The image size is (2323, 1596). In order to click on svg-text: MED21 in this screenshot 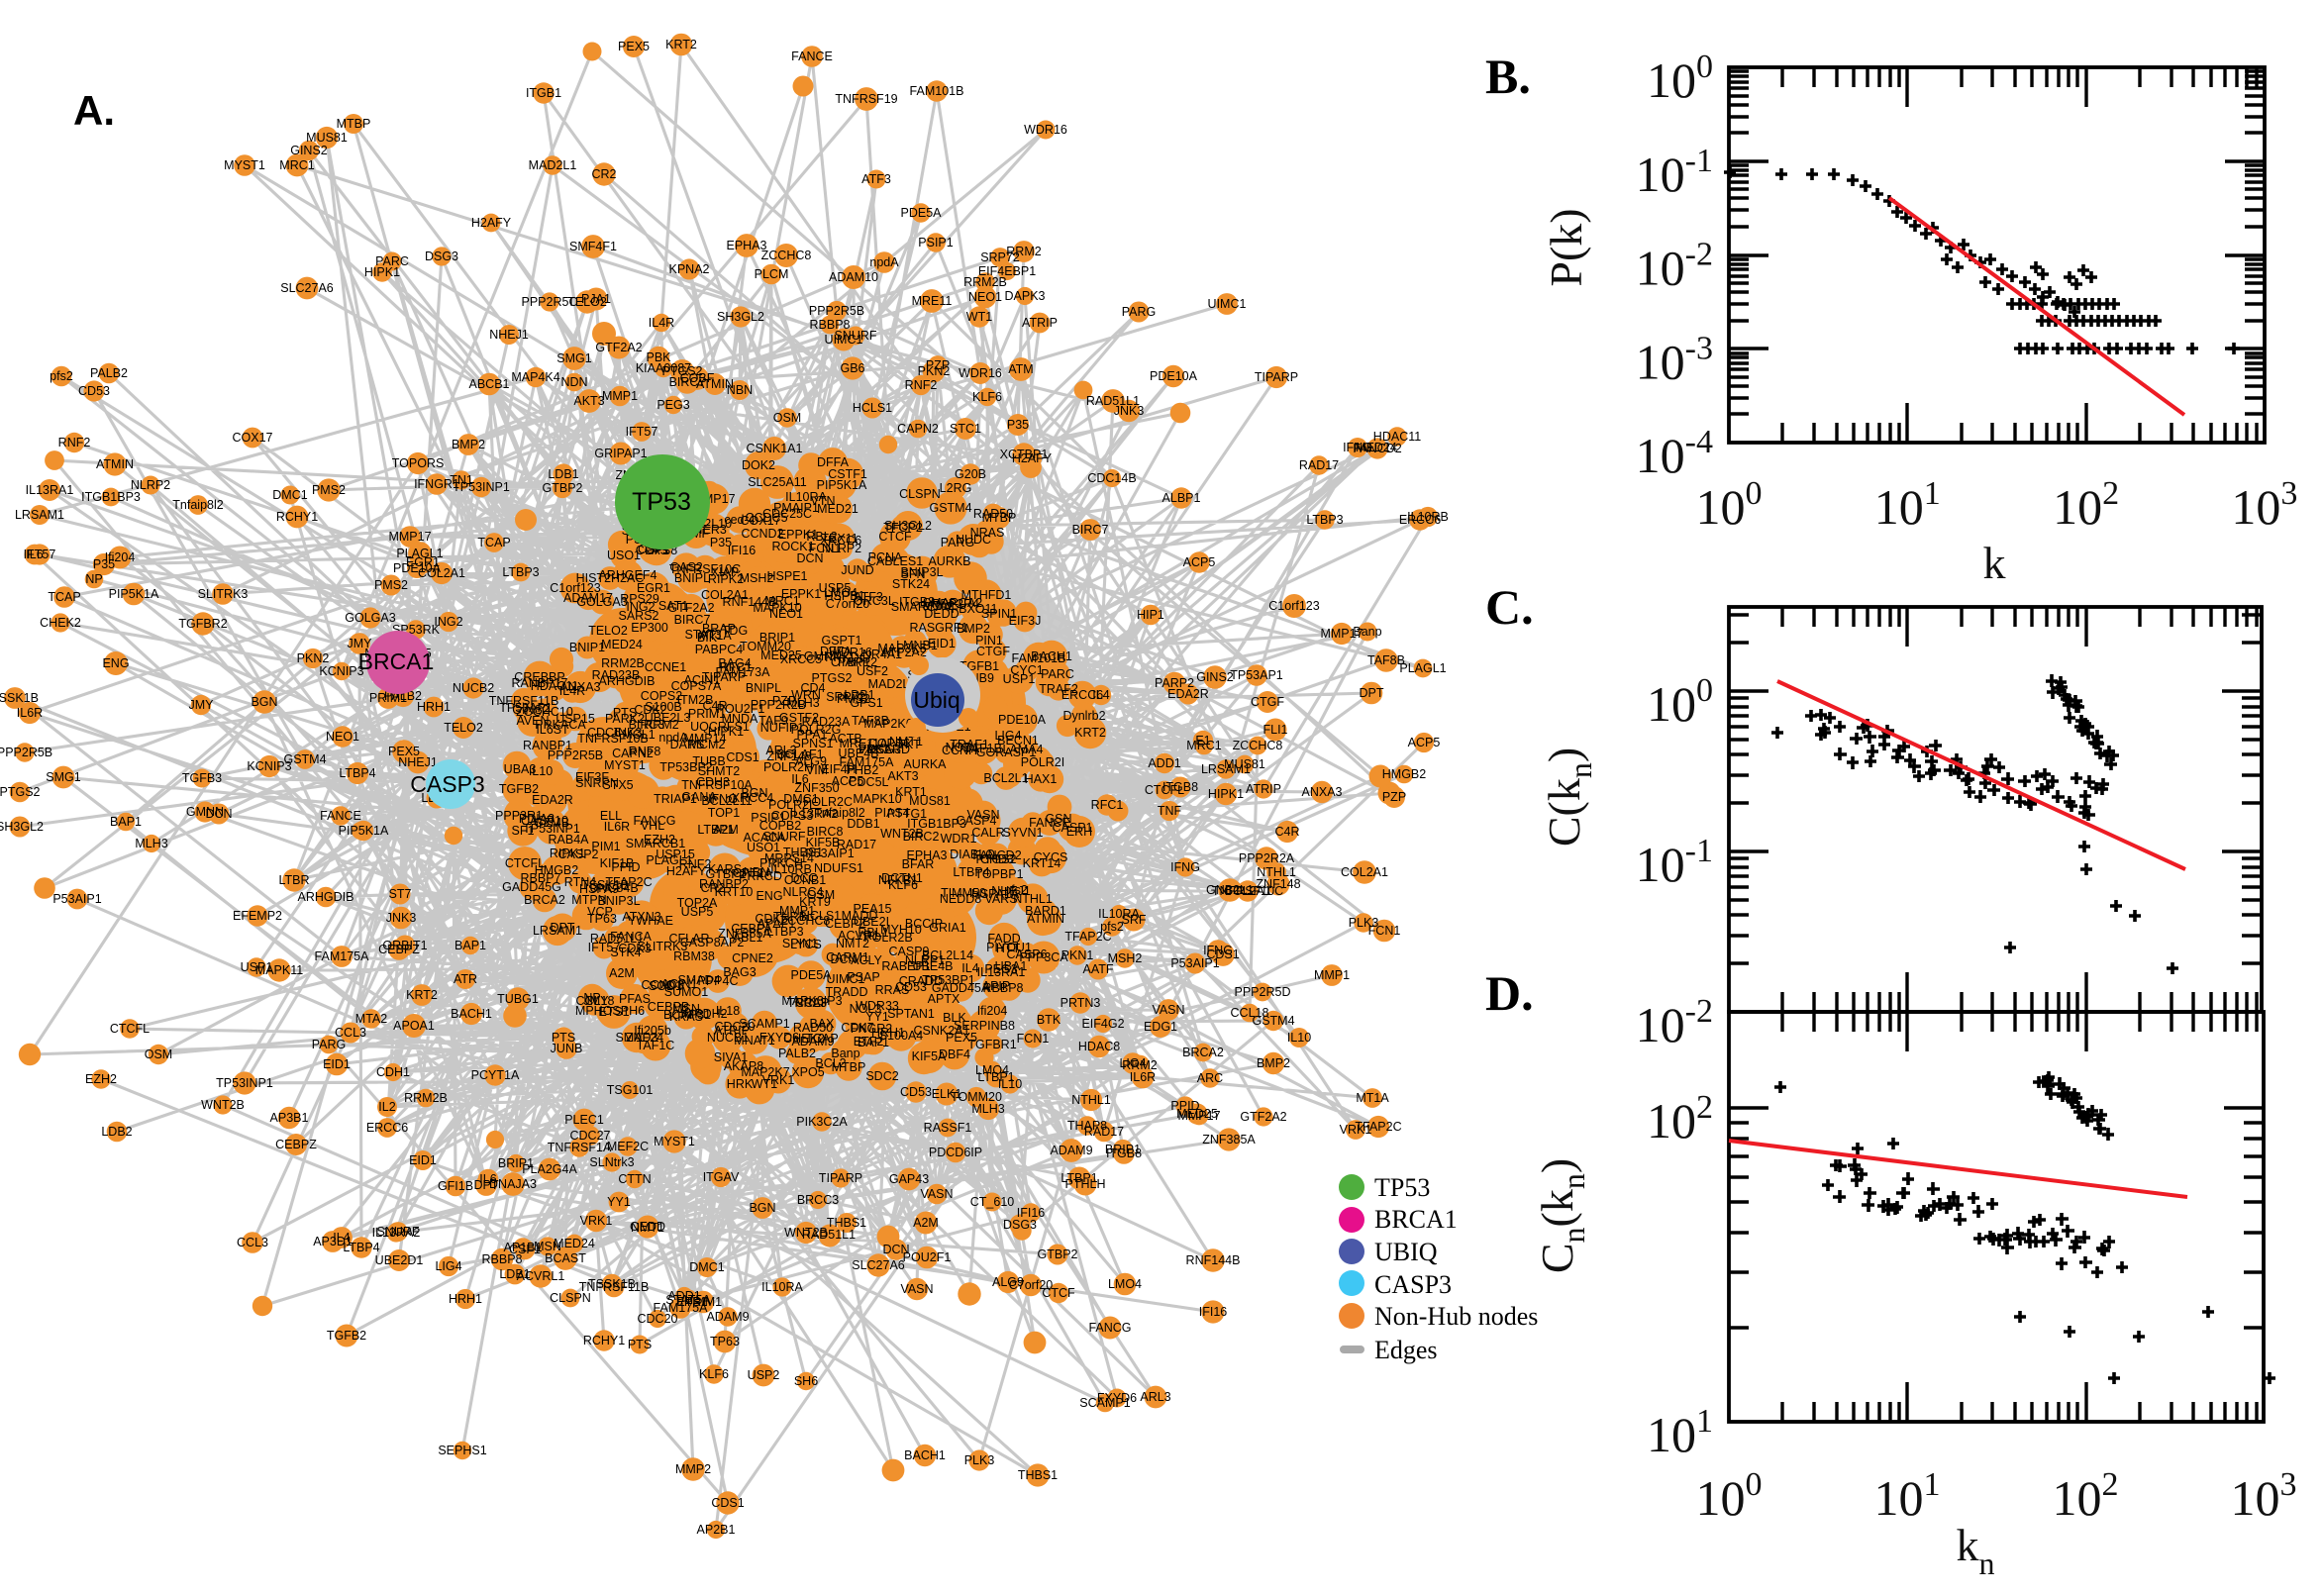, I will do `click(837, 509)`.